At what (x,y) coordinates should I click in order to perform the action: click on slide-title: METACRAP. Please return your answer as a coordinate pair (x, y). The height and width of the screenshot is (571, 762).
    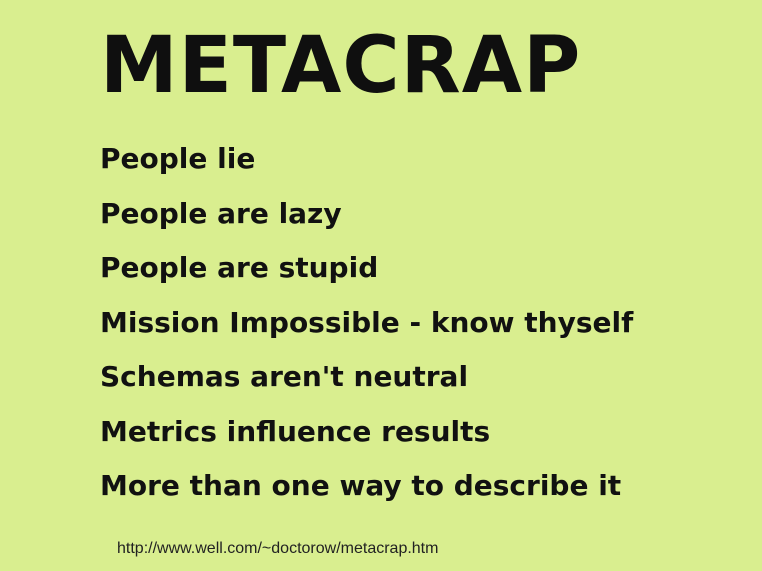
    Looking at the image, I should click on (341, 66).